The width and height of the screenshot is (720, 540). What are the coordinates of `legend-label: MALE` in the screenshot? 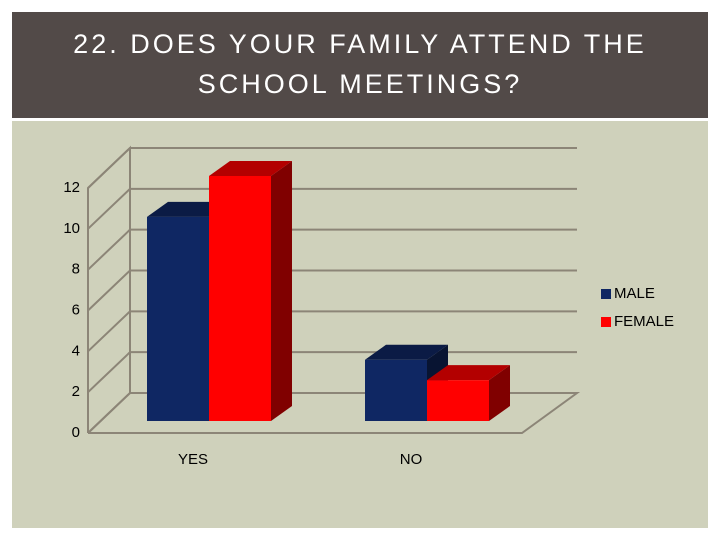 It's located at (634, 293).